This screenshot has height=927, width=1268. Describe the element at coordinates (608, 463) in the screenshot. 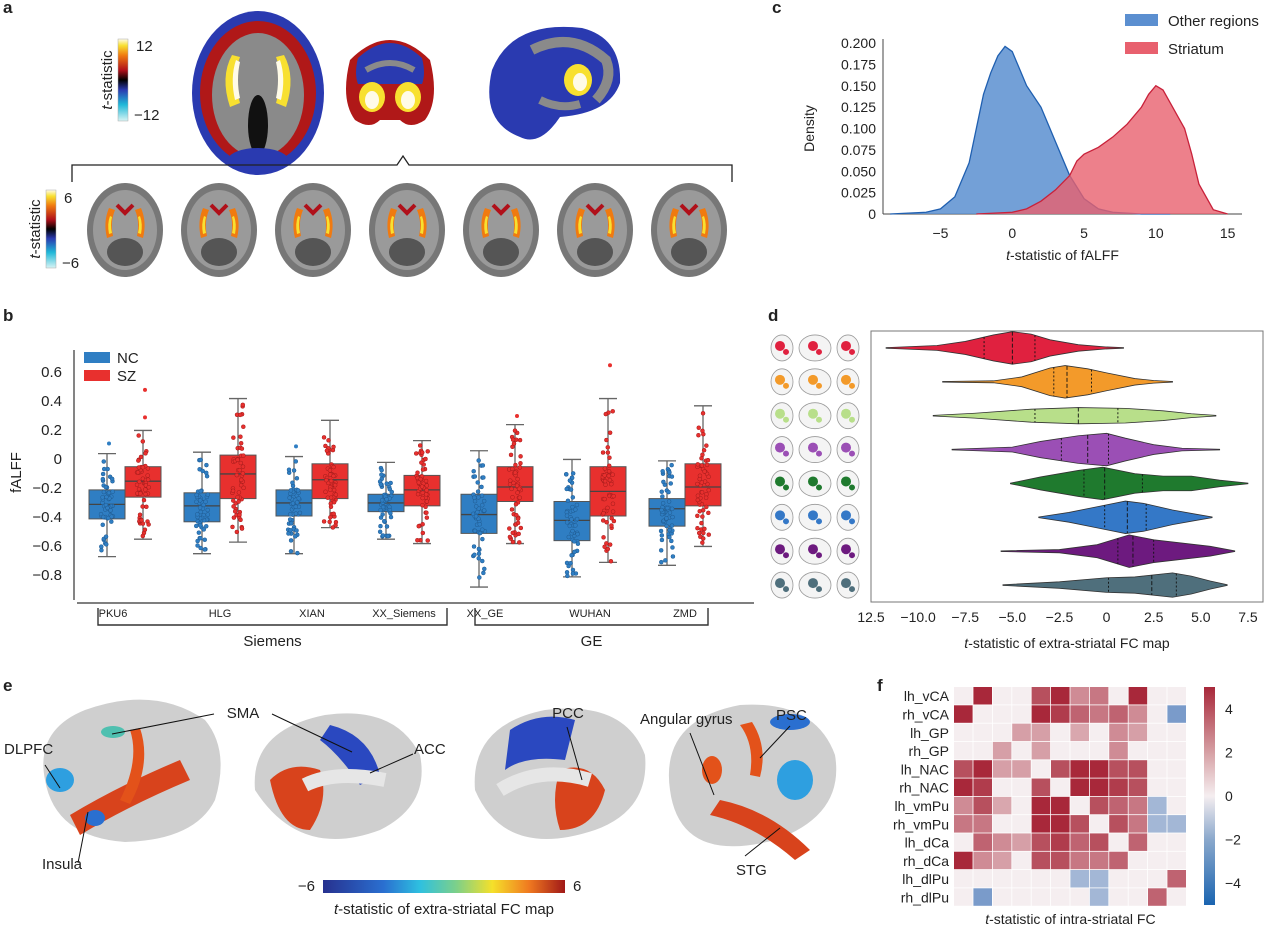

I see `box-sz` at that location.